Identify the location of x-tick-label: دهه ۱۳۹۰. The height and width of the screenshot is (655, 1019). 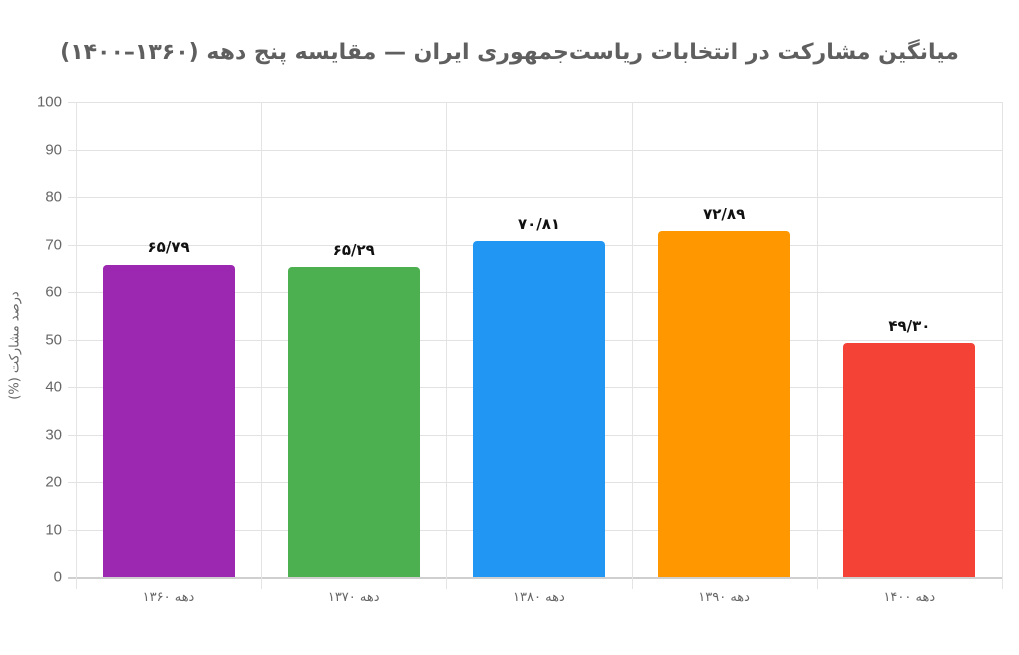
(724, 597).